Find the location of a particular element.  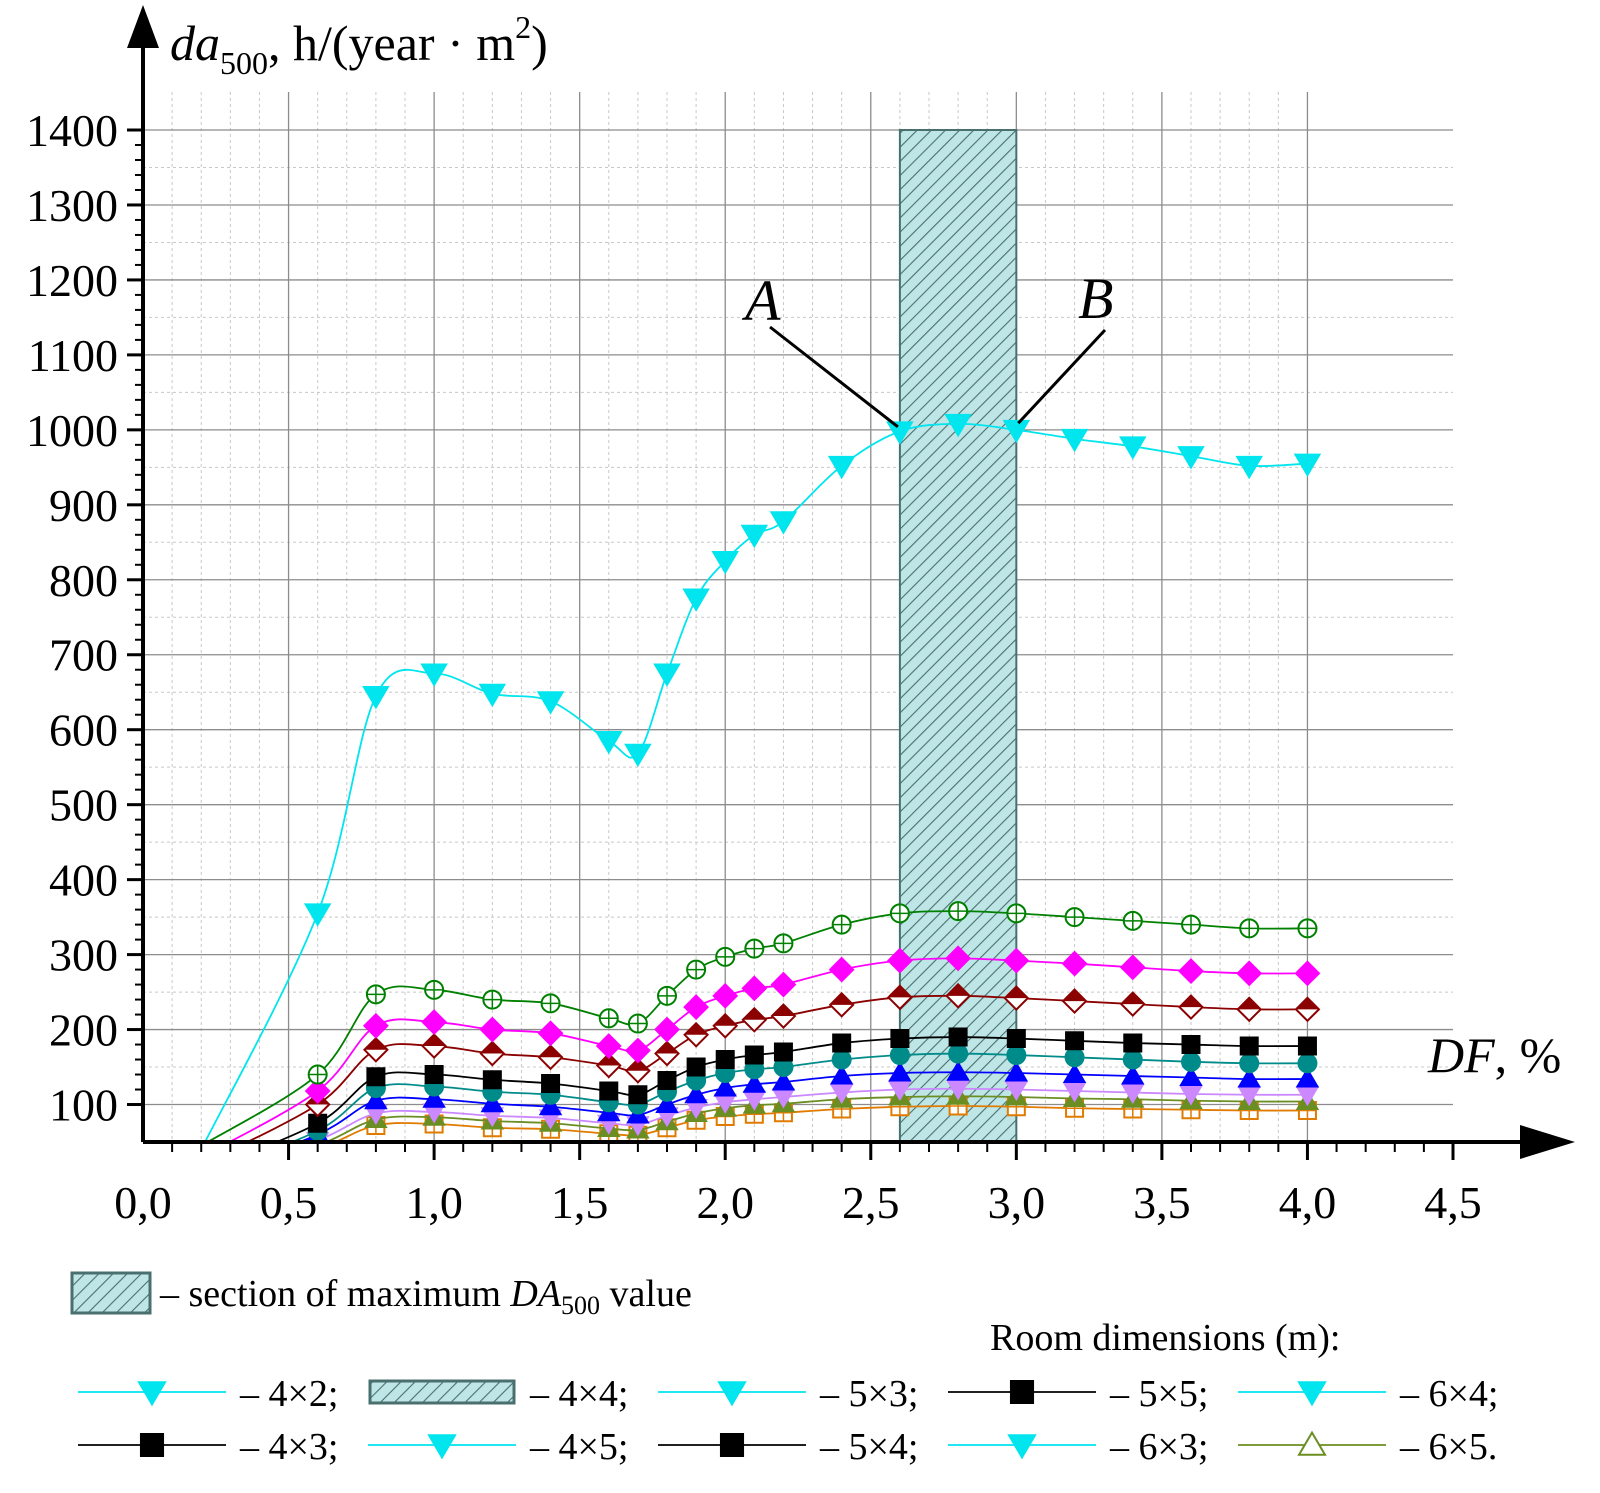

y-tick-label: 600 is located at coordinates (83, 730).